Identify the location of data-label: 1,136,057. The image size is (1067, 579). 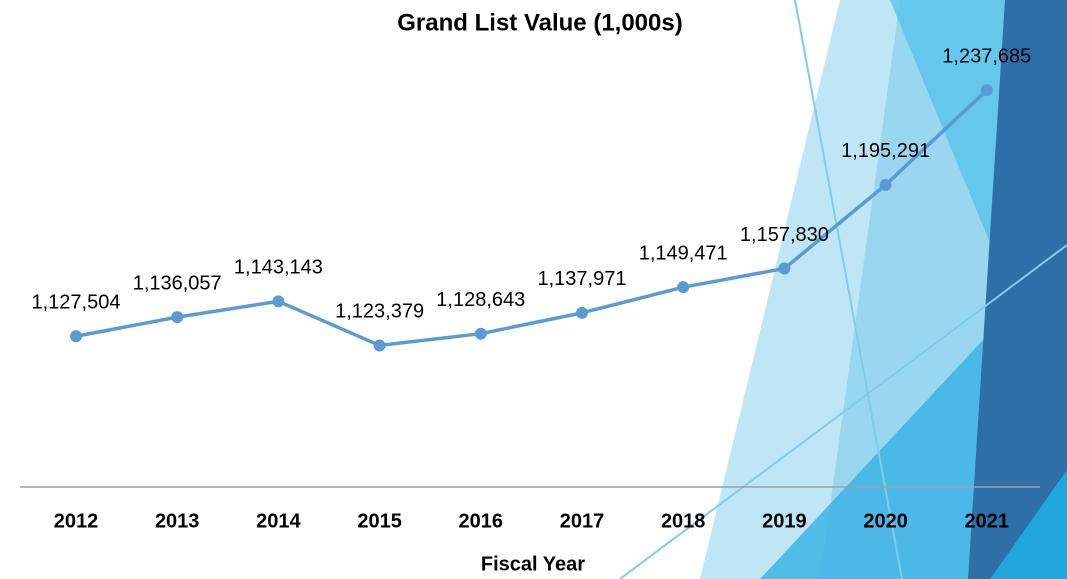
(177, 283).